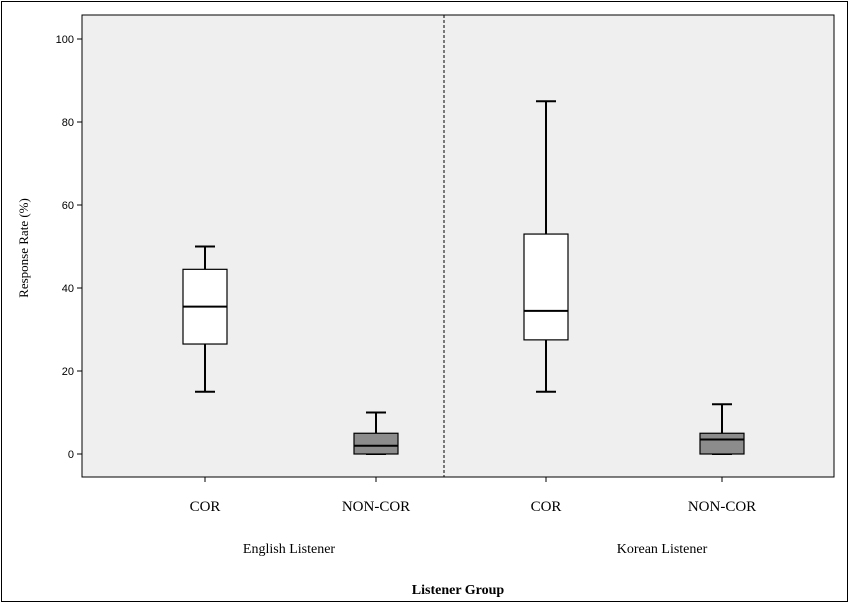  I want to click on group-label: Korean Listener, so click(662, 549).